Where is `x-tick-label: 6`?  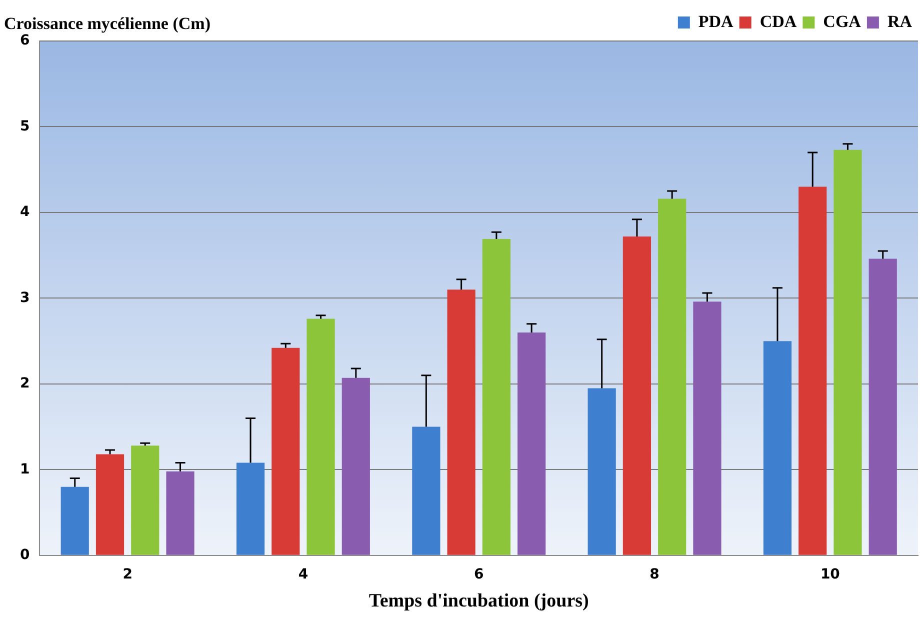 x-tick-label: 6 is located at coordinates (479, 574).